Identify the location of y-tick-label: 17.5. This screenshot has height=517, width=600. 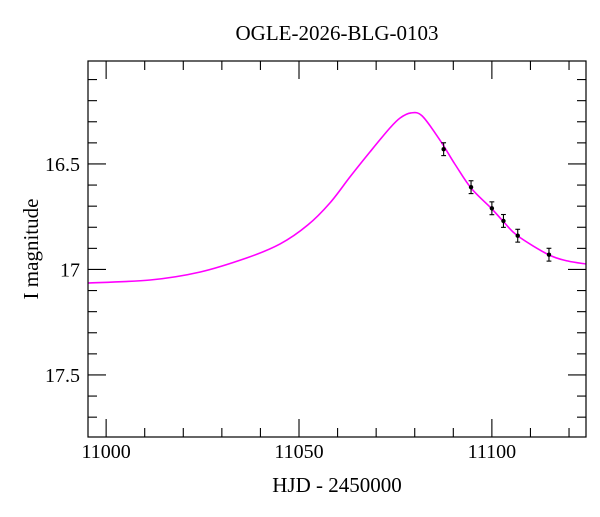
(62, 376).